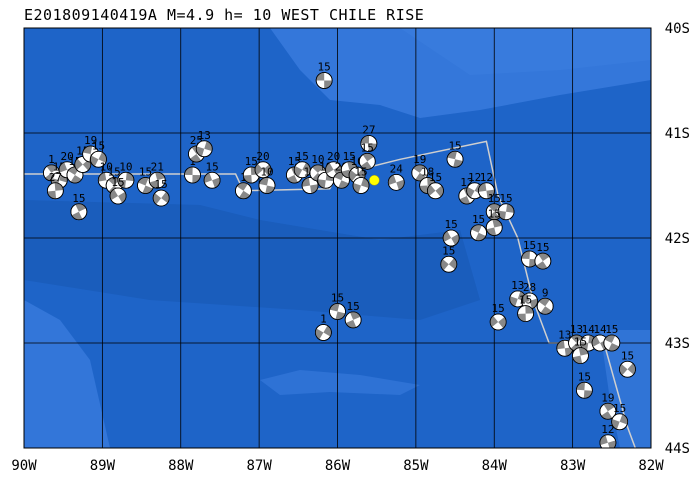  Describe the element at coordinates (397, 168) in the screenshot. I see `depth-label: 24` at that location.